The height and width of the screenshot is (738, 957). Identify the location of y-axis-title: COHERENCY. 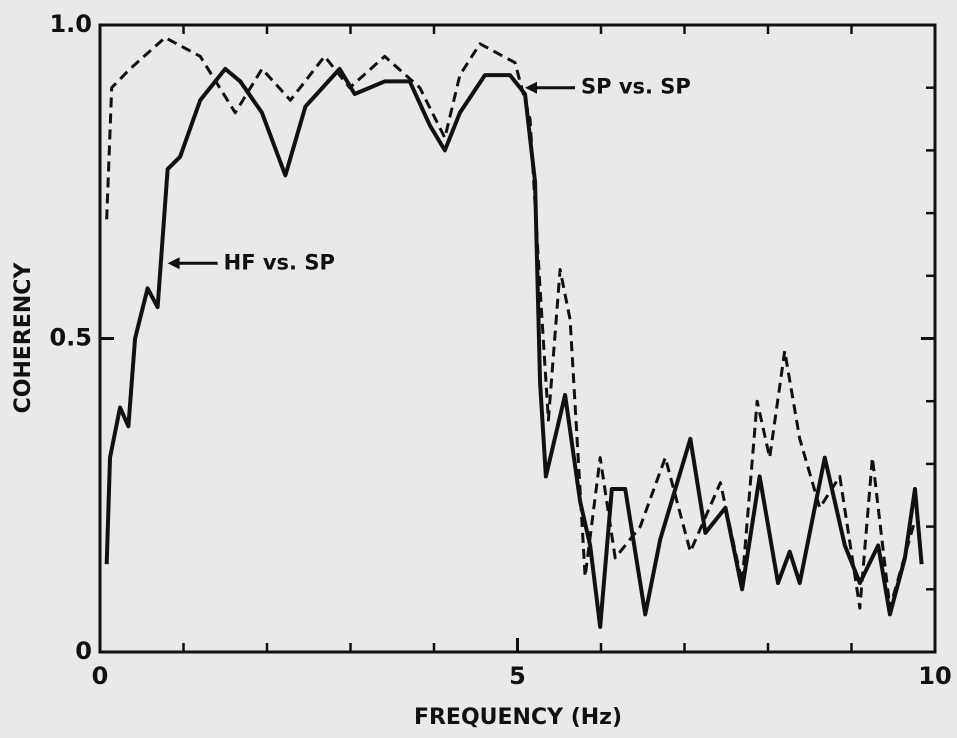
(23, 338).